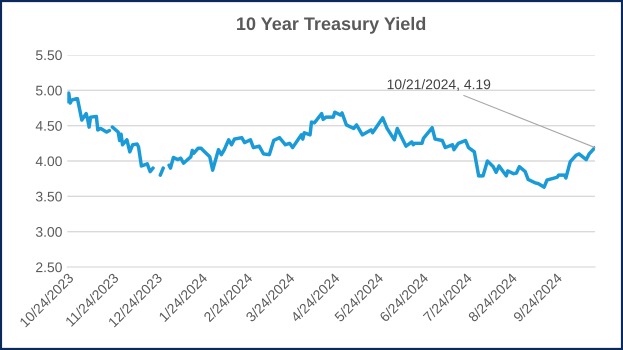 Image resolution: width=623 pixels, height=350 pixels. What do you see at coordinates (49, 91) in the screenshot?
I see `y-tick-label: 5.00` at bounding box center [49, 91].